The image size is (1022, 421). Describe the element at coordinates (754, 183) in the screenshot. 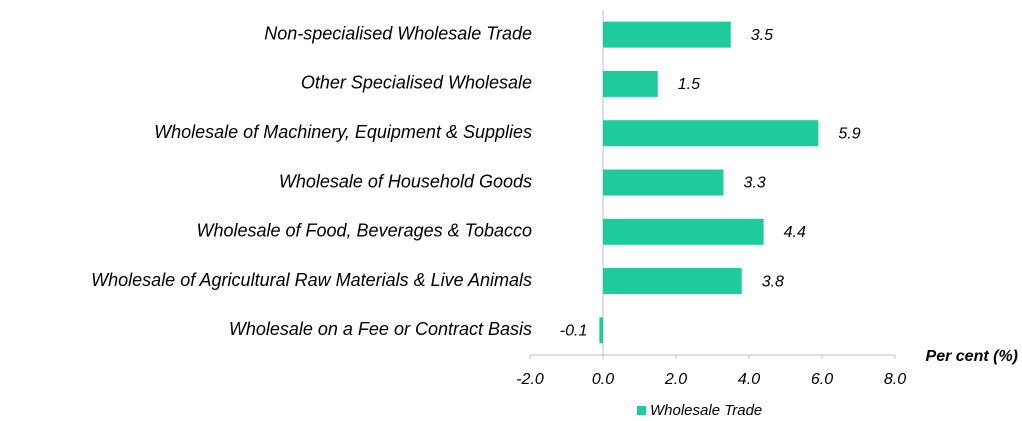

I see `value-label: 3.3` at that location.